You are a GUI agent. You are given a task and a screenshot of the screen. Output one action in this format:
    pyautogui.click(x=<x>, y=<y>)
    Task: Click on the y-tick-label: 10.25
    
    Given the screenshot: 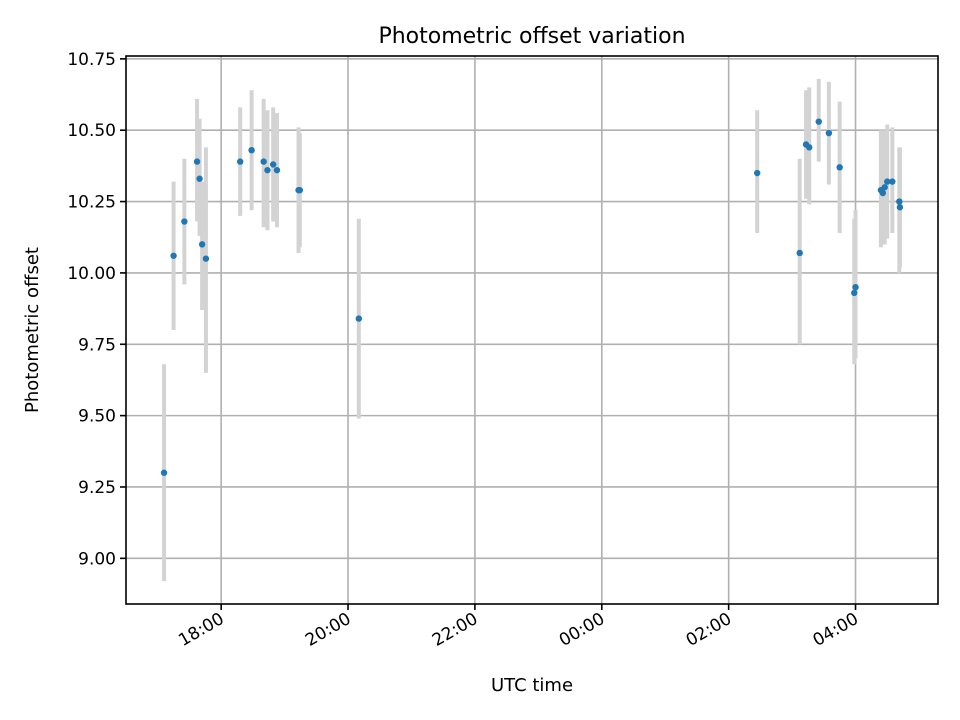 What is the action you would take?
    pyautogui.click(x=91, y=203)
    